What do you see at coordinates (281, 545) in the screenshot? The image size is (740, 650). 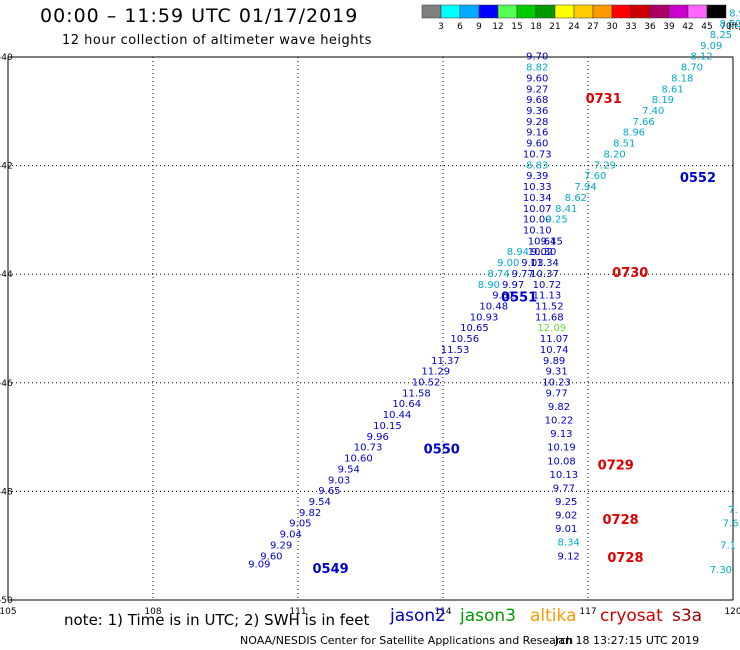 I see `swh-point: 9.29` at bounding box center [281, 545].